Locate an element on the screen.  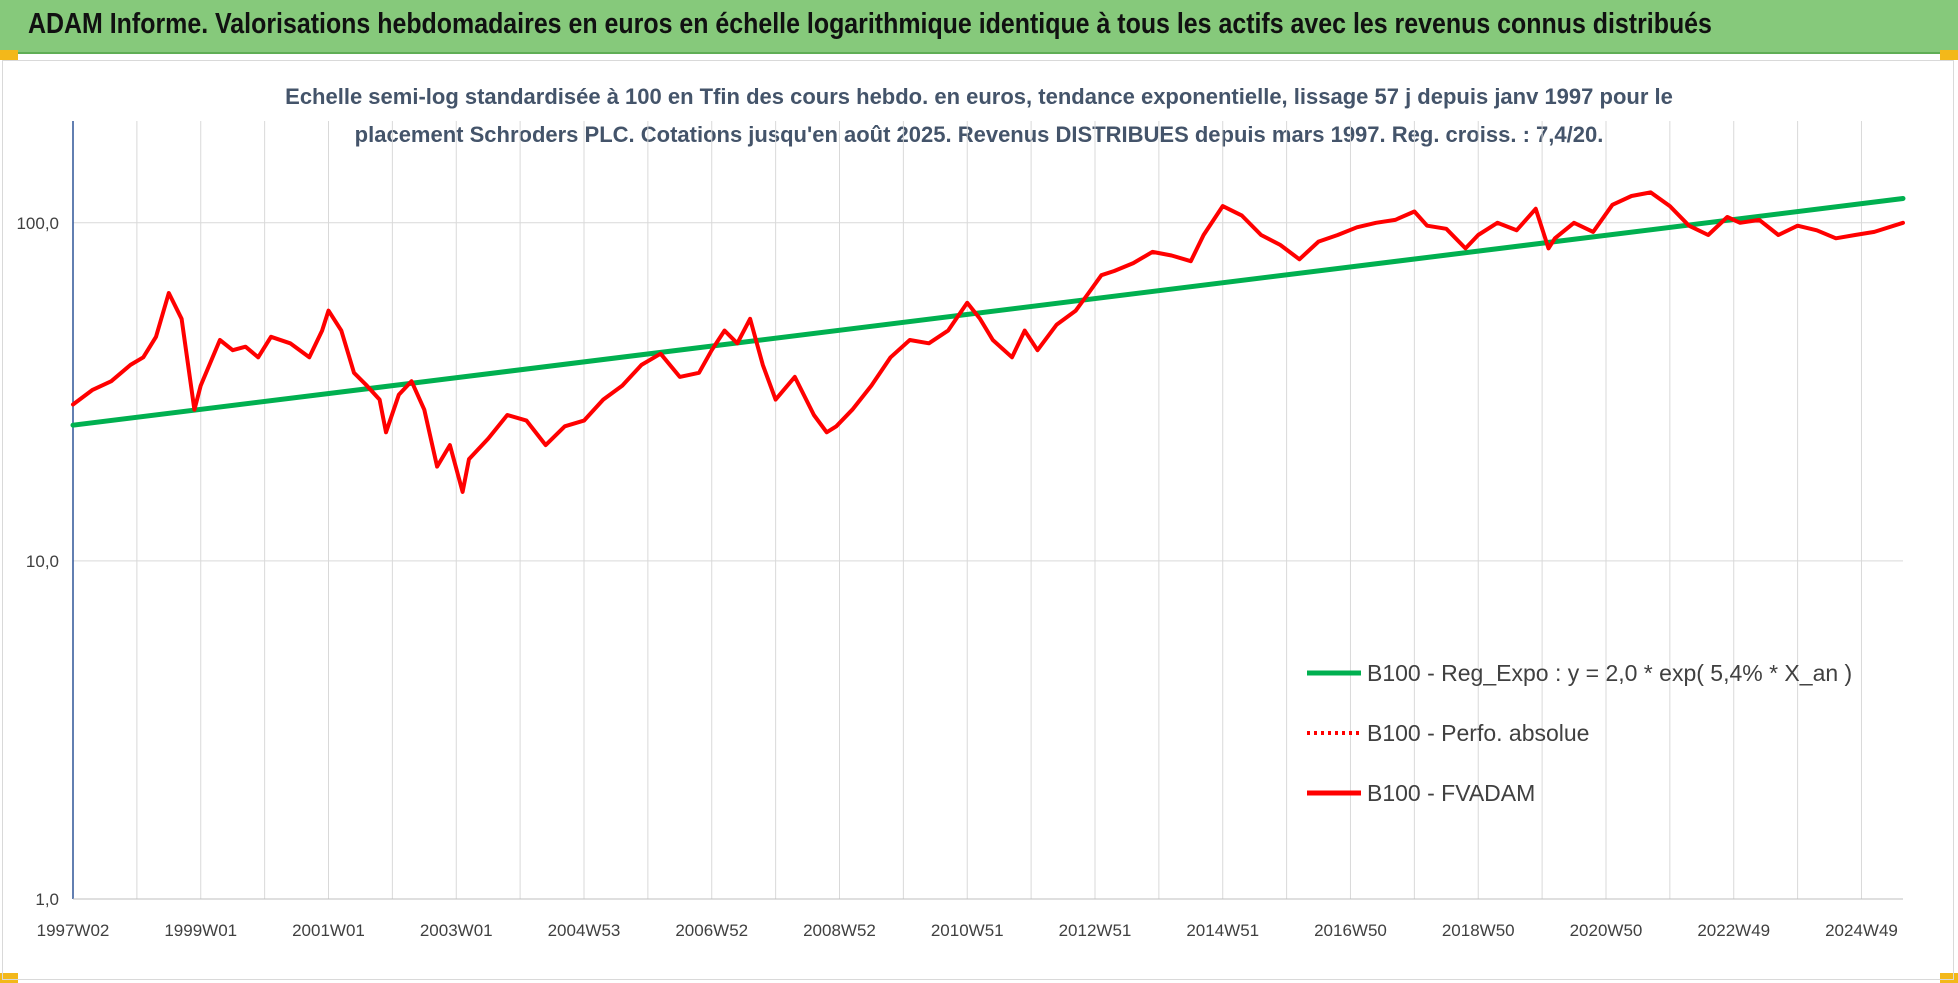
x-tick-label: 2024W49 is located at coordinates (1861, 930).